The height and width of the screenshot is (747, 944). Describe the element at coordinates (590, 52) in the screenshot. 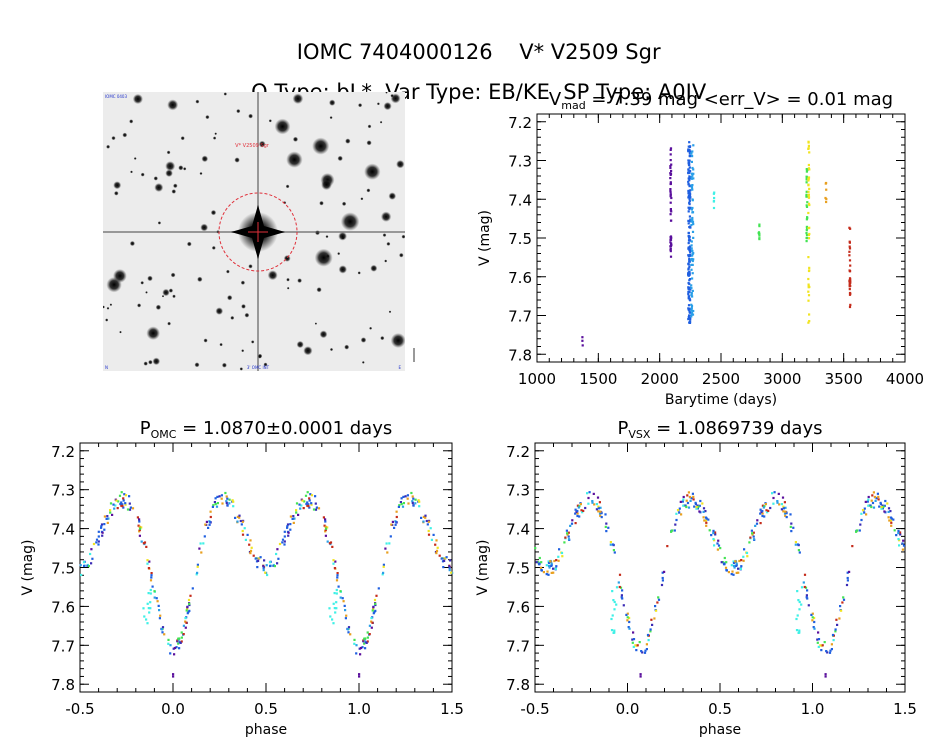

I see `star-name: V* V2509 Sgr` at that location.